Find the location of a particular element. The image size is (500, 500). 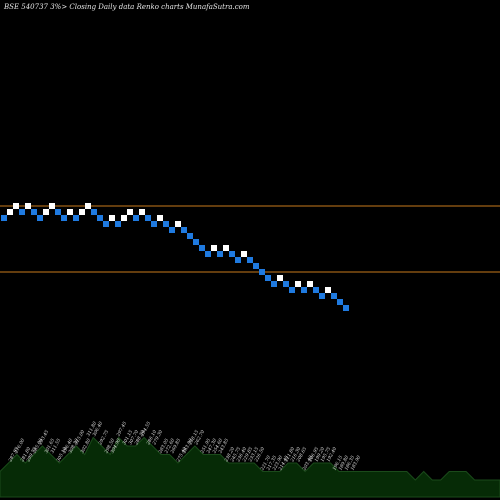

reference-lines is located at coordinates (250, 239).